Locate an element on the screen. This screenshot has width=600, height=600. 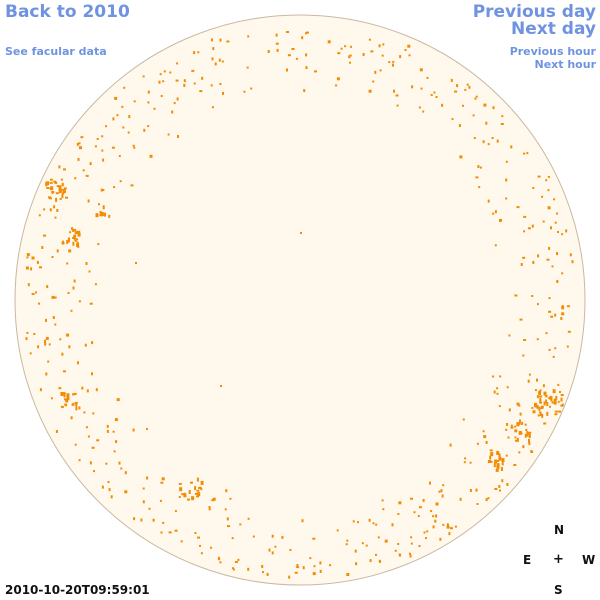
next-hour-link: Next hour is located at coordinates (565, 64).